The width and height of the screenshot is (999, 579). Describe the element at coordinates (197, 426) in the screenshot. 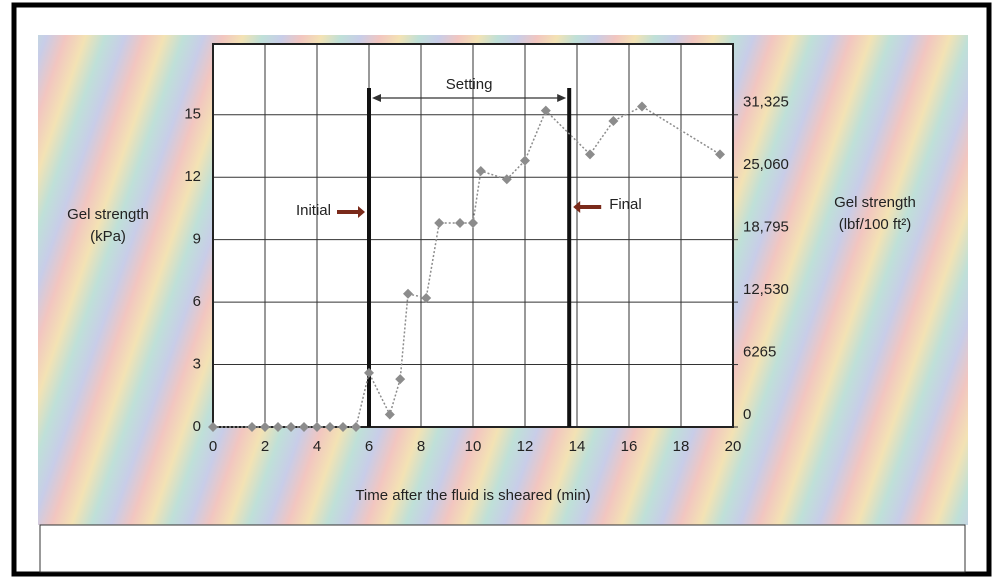

I see `y-tick-label: 0` at that location.